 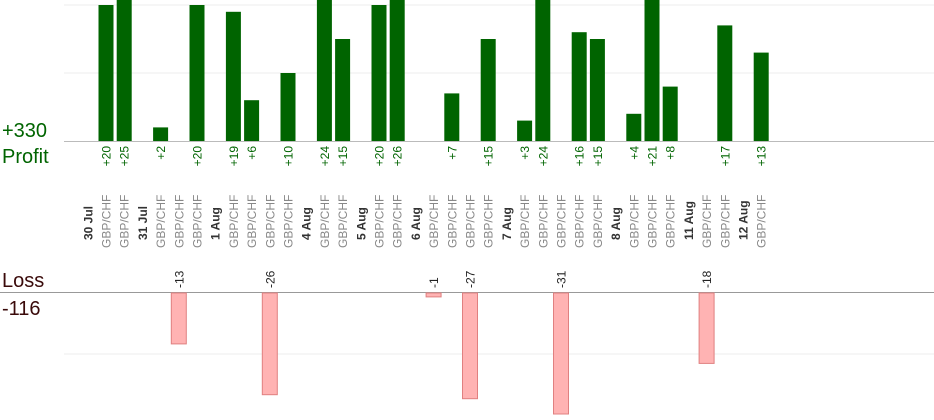 What do you see at coordinates (143, 223) in the screenshot?
I see `date-label: 31 Jul` at bounding box center [143, 223].